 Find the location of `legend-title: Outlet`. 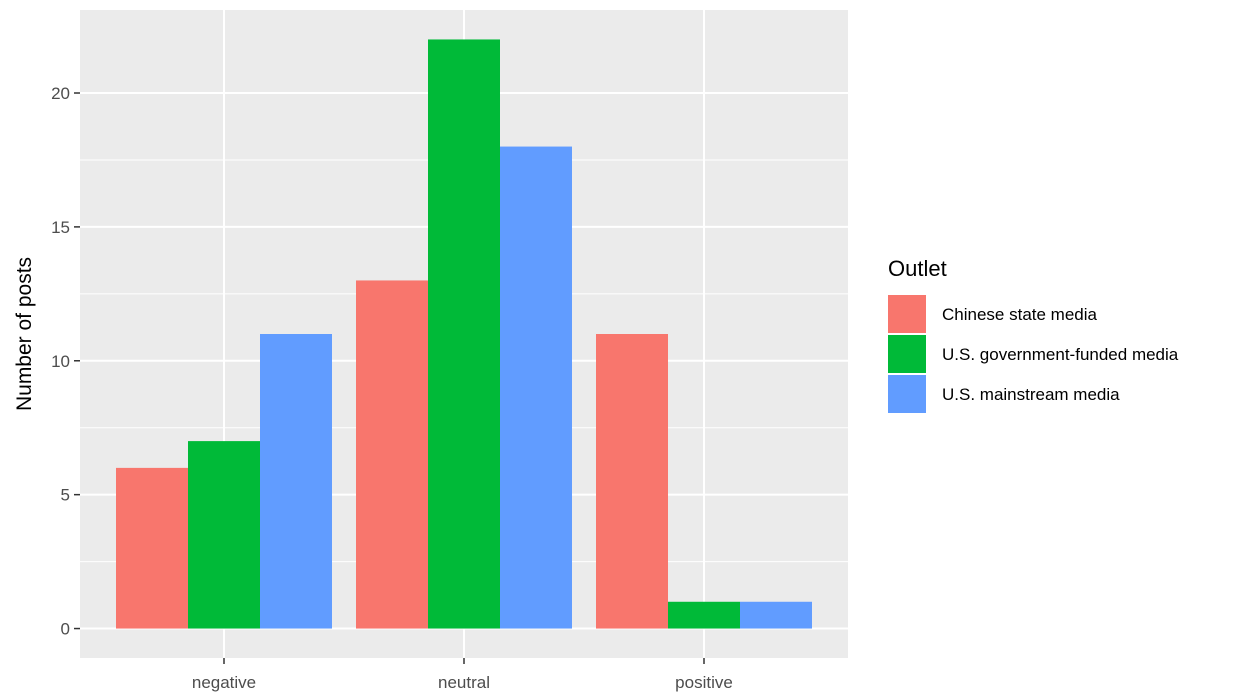

legend-title: Outlet is located at coordinates (917, 268).